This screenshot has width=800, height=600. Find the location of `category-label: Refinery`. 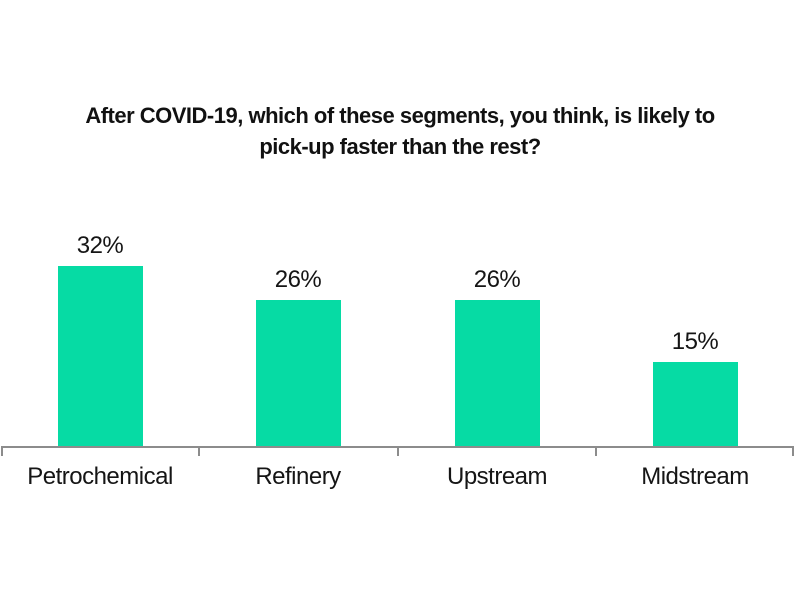

category-label: Refinery is located at coordinates (298, 476).